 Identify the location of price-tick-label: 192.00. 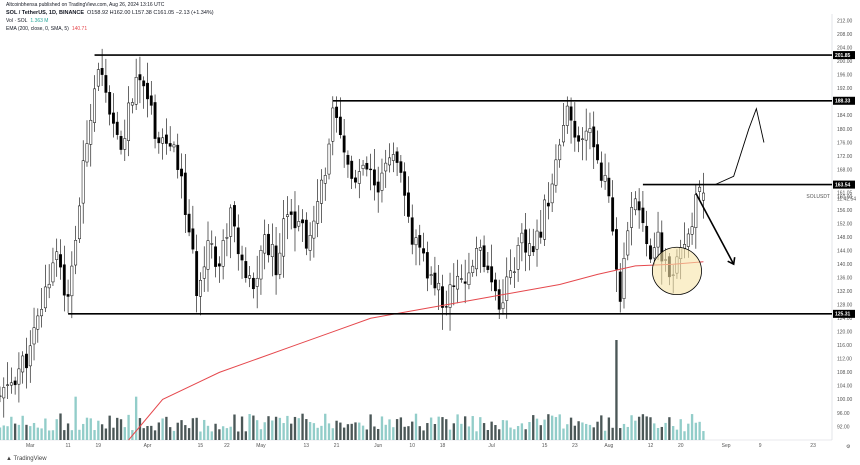
(845, 89).